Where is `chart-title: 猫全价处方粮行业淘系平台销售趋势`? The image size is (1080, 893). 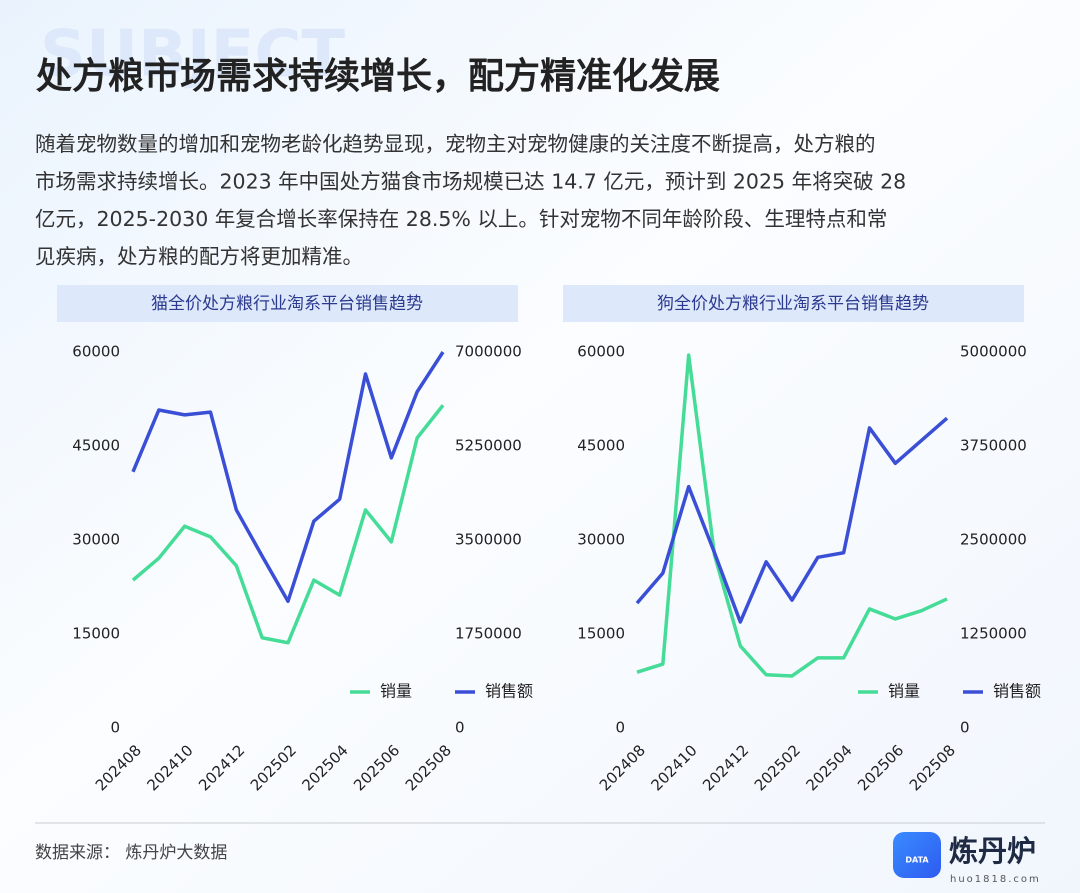 chart-title: 猫全价处方粮行业淘系平台销售趋势 is located at coordinates (287, 304).